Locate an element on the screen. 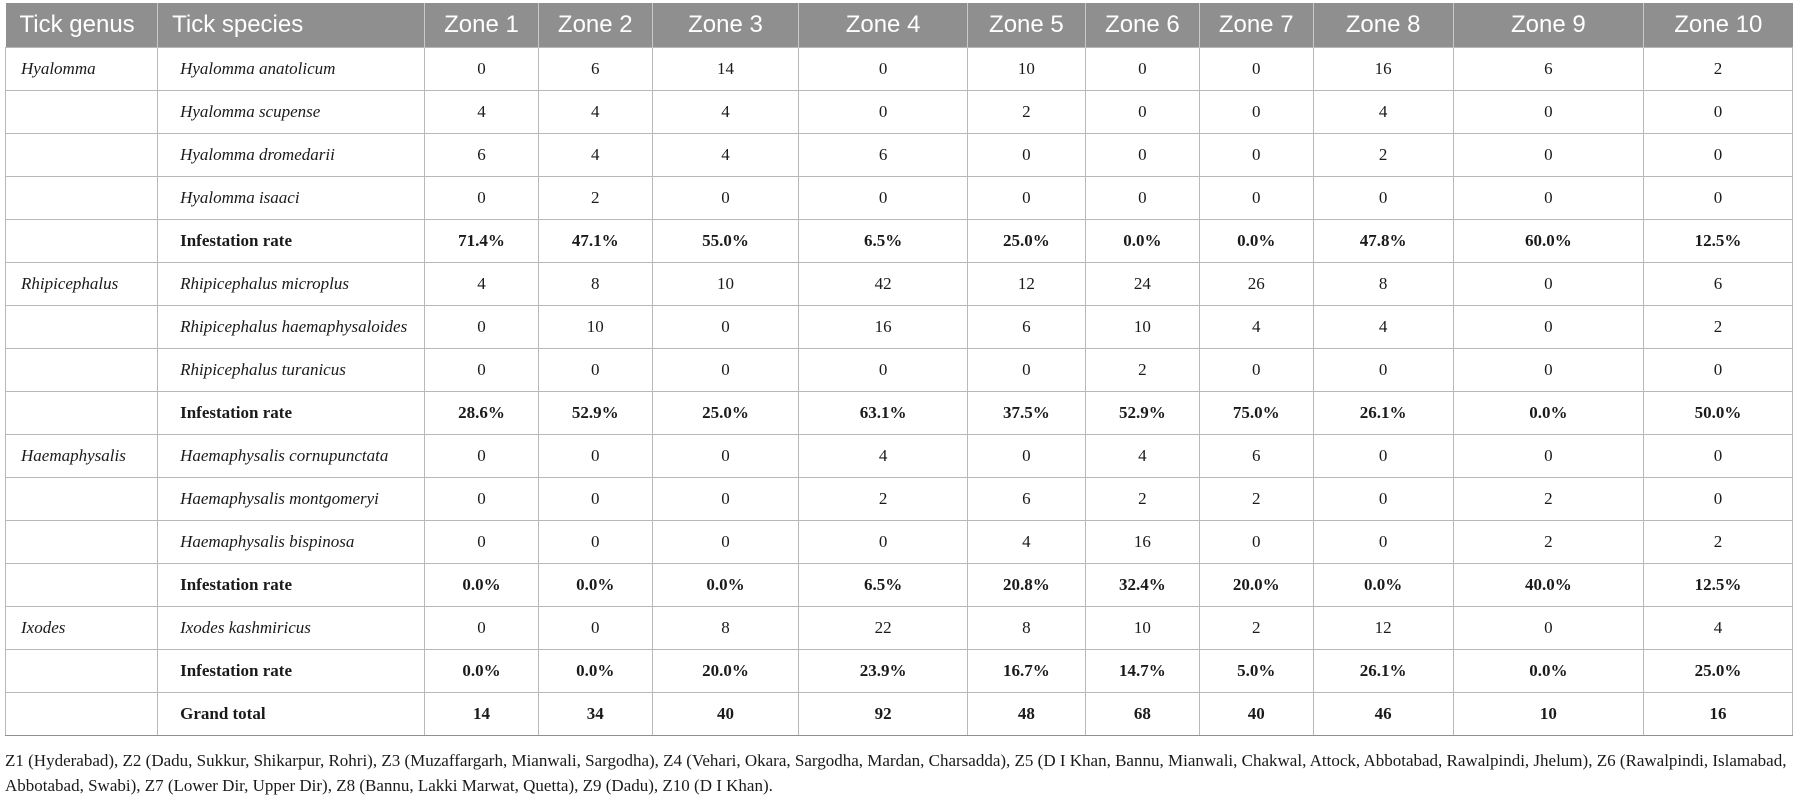 The image size is (1798, 798). zone-2-cell: 2 is located at coordinates (595, 198).